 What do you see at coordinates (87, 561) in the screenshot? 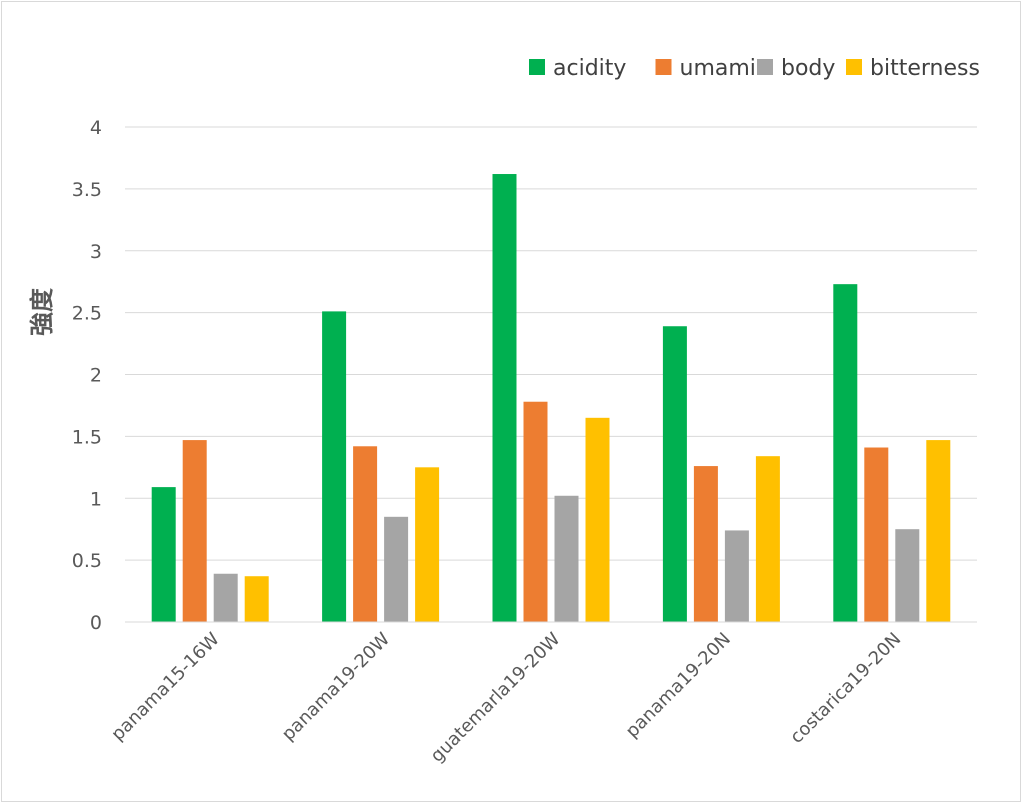
I see `y-tick-label: 0.5` at bounding box center [87, 561].